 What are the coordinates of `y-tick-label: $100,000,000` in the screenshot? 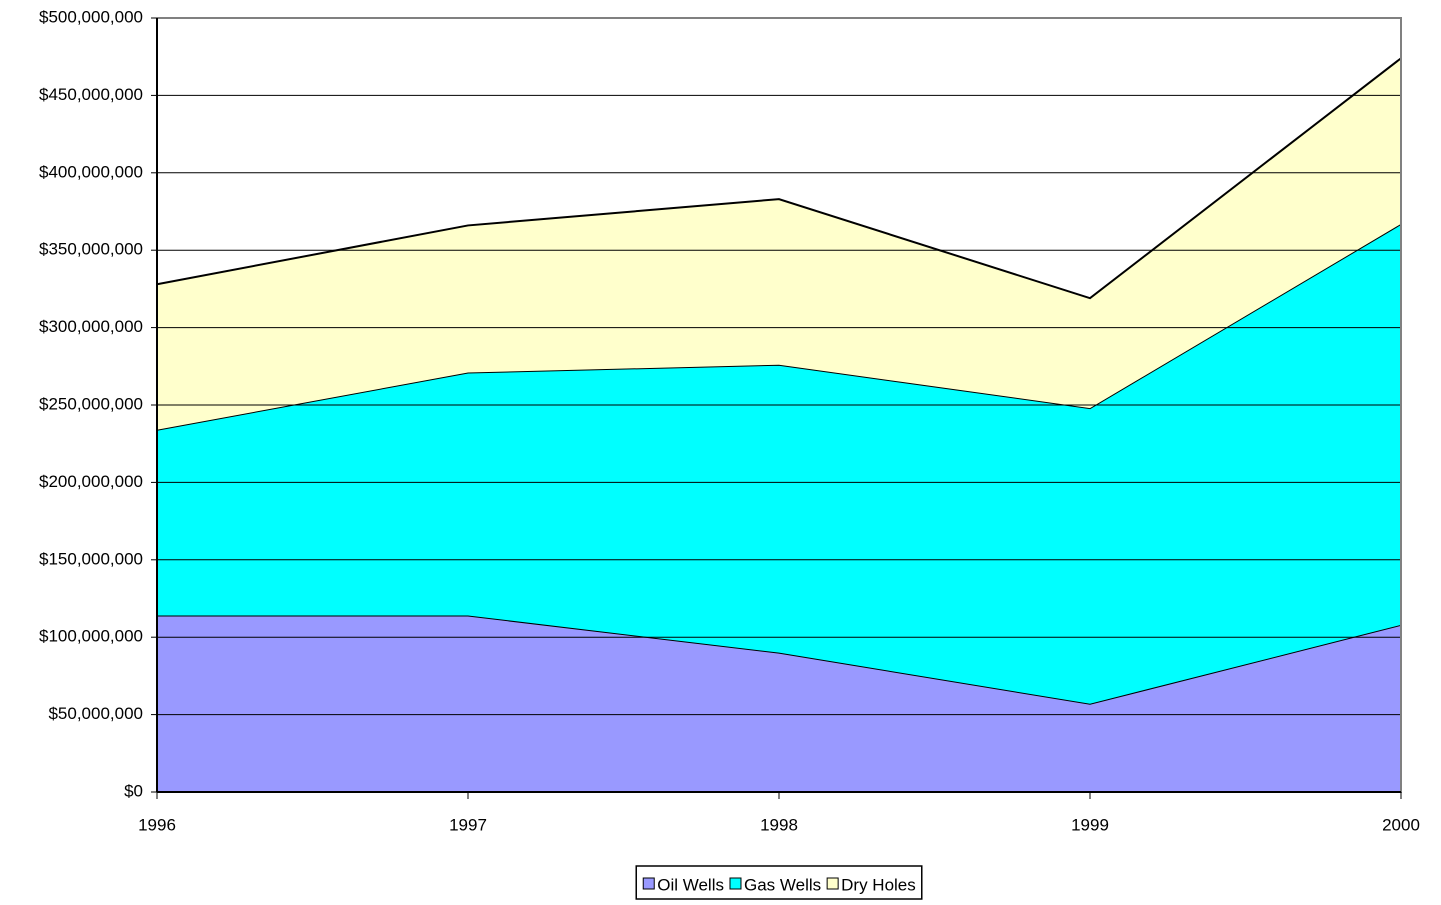 It's located at (91, 636).